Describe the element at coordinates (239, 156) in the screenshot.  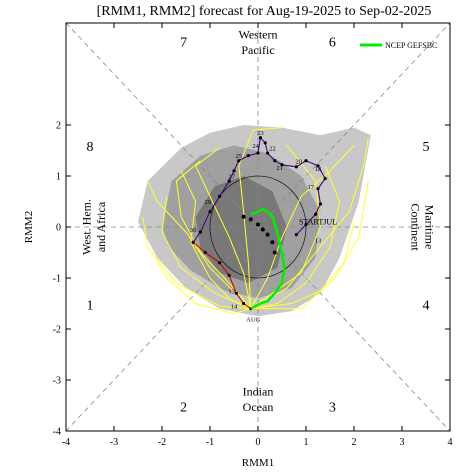
I see `observed-july-label: 25` at that location.